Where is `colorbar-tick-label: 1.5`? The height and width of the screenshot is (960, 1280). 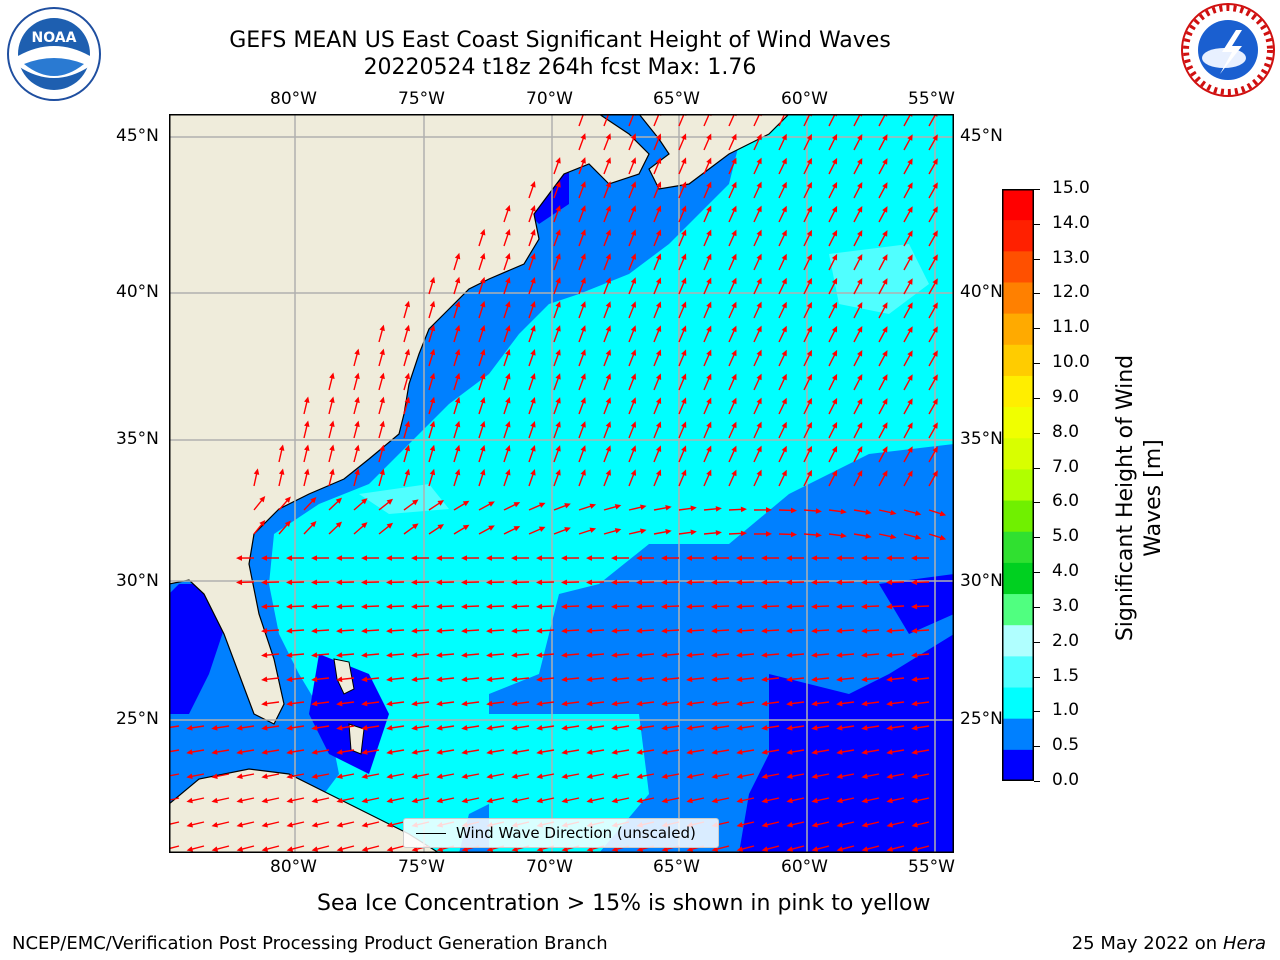 colorbar-tick-label: 1.5 is located at coordinates (1066, 675).